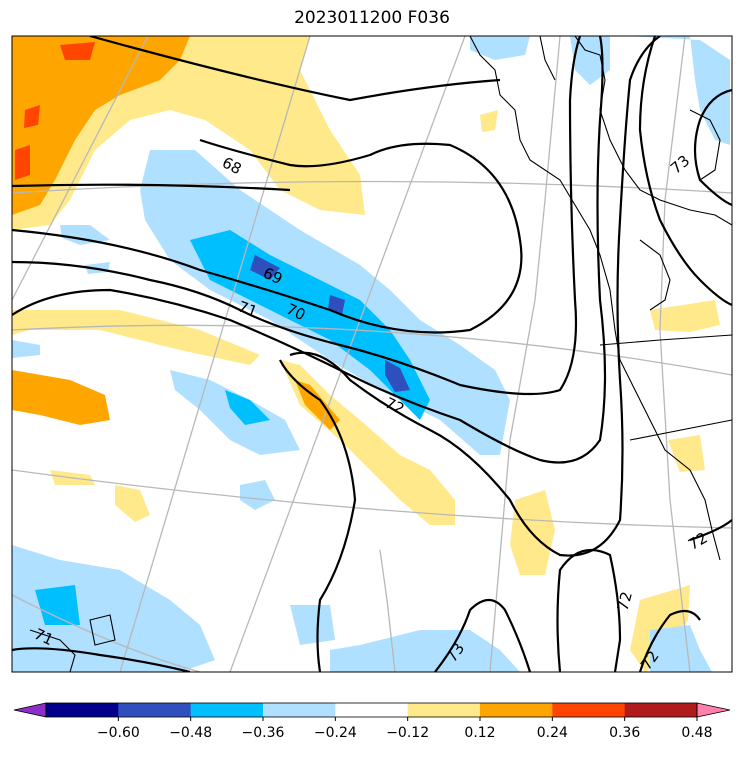 This screenshot has height=757, width=744. Describe the element at coordinates (263, 733) in the screenshot. I see `colorbar-tick-label: −0.36` at that location.